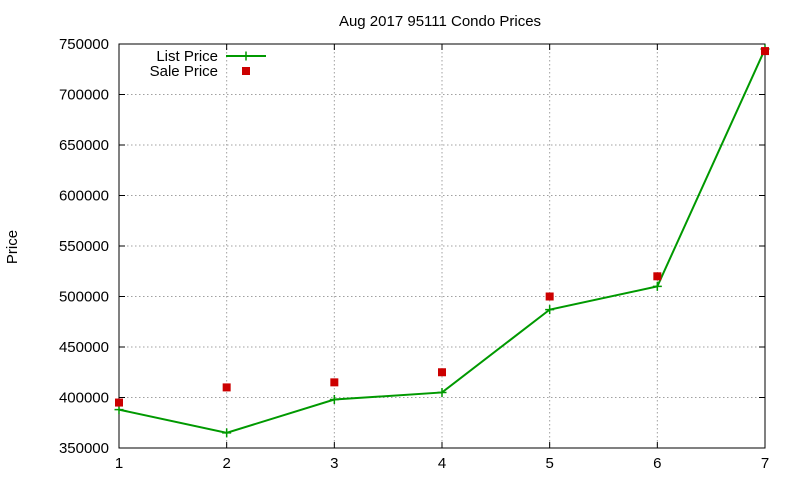  What do you see at coordinates (440, 21) in the screenshot?
I see `chart-title: Aug 2017 95111 Condo Prices` at bounding box center [440, 21].